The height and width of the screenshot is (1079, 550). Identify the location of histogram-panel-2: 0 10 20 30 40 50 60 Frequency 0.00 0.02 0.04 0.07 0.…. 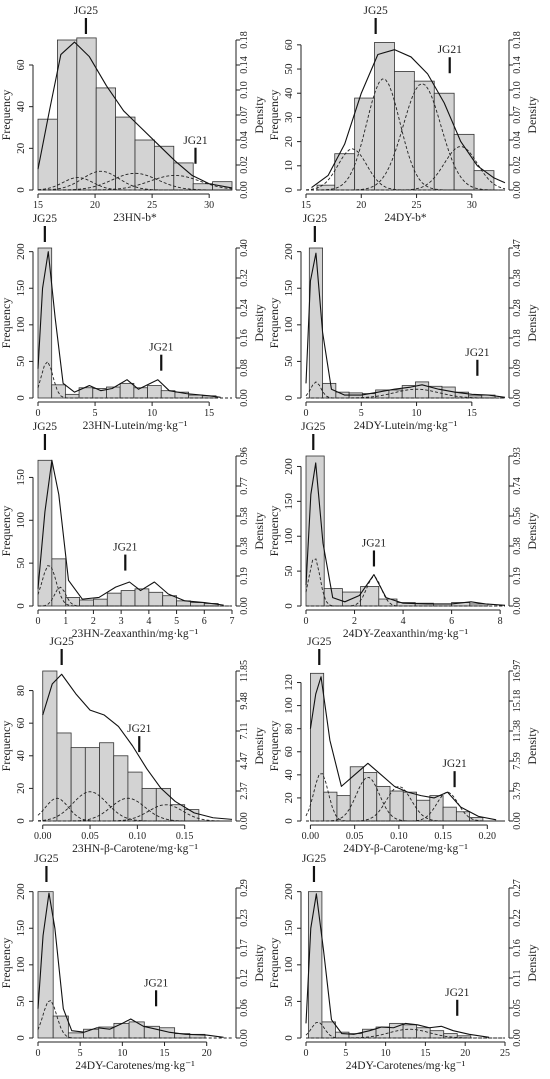
(403, 114).